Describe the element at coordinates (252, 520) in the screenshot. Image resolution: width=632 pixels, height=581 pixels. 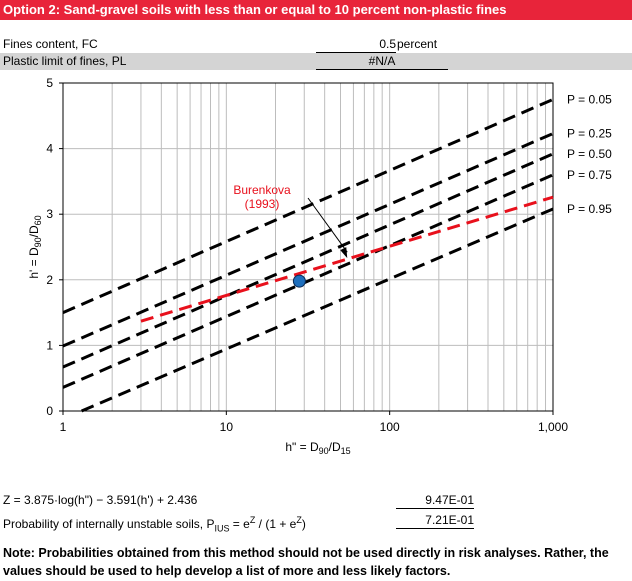
I see `prob-sup1: Z` at that location.